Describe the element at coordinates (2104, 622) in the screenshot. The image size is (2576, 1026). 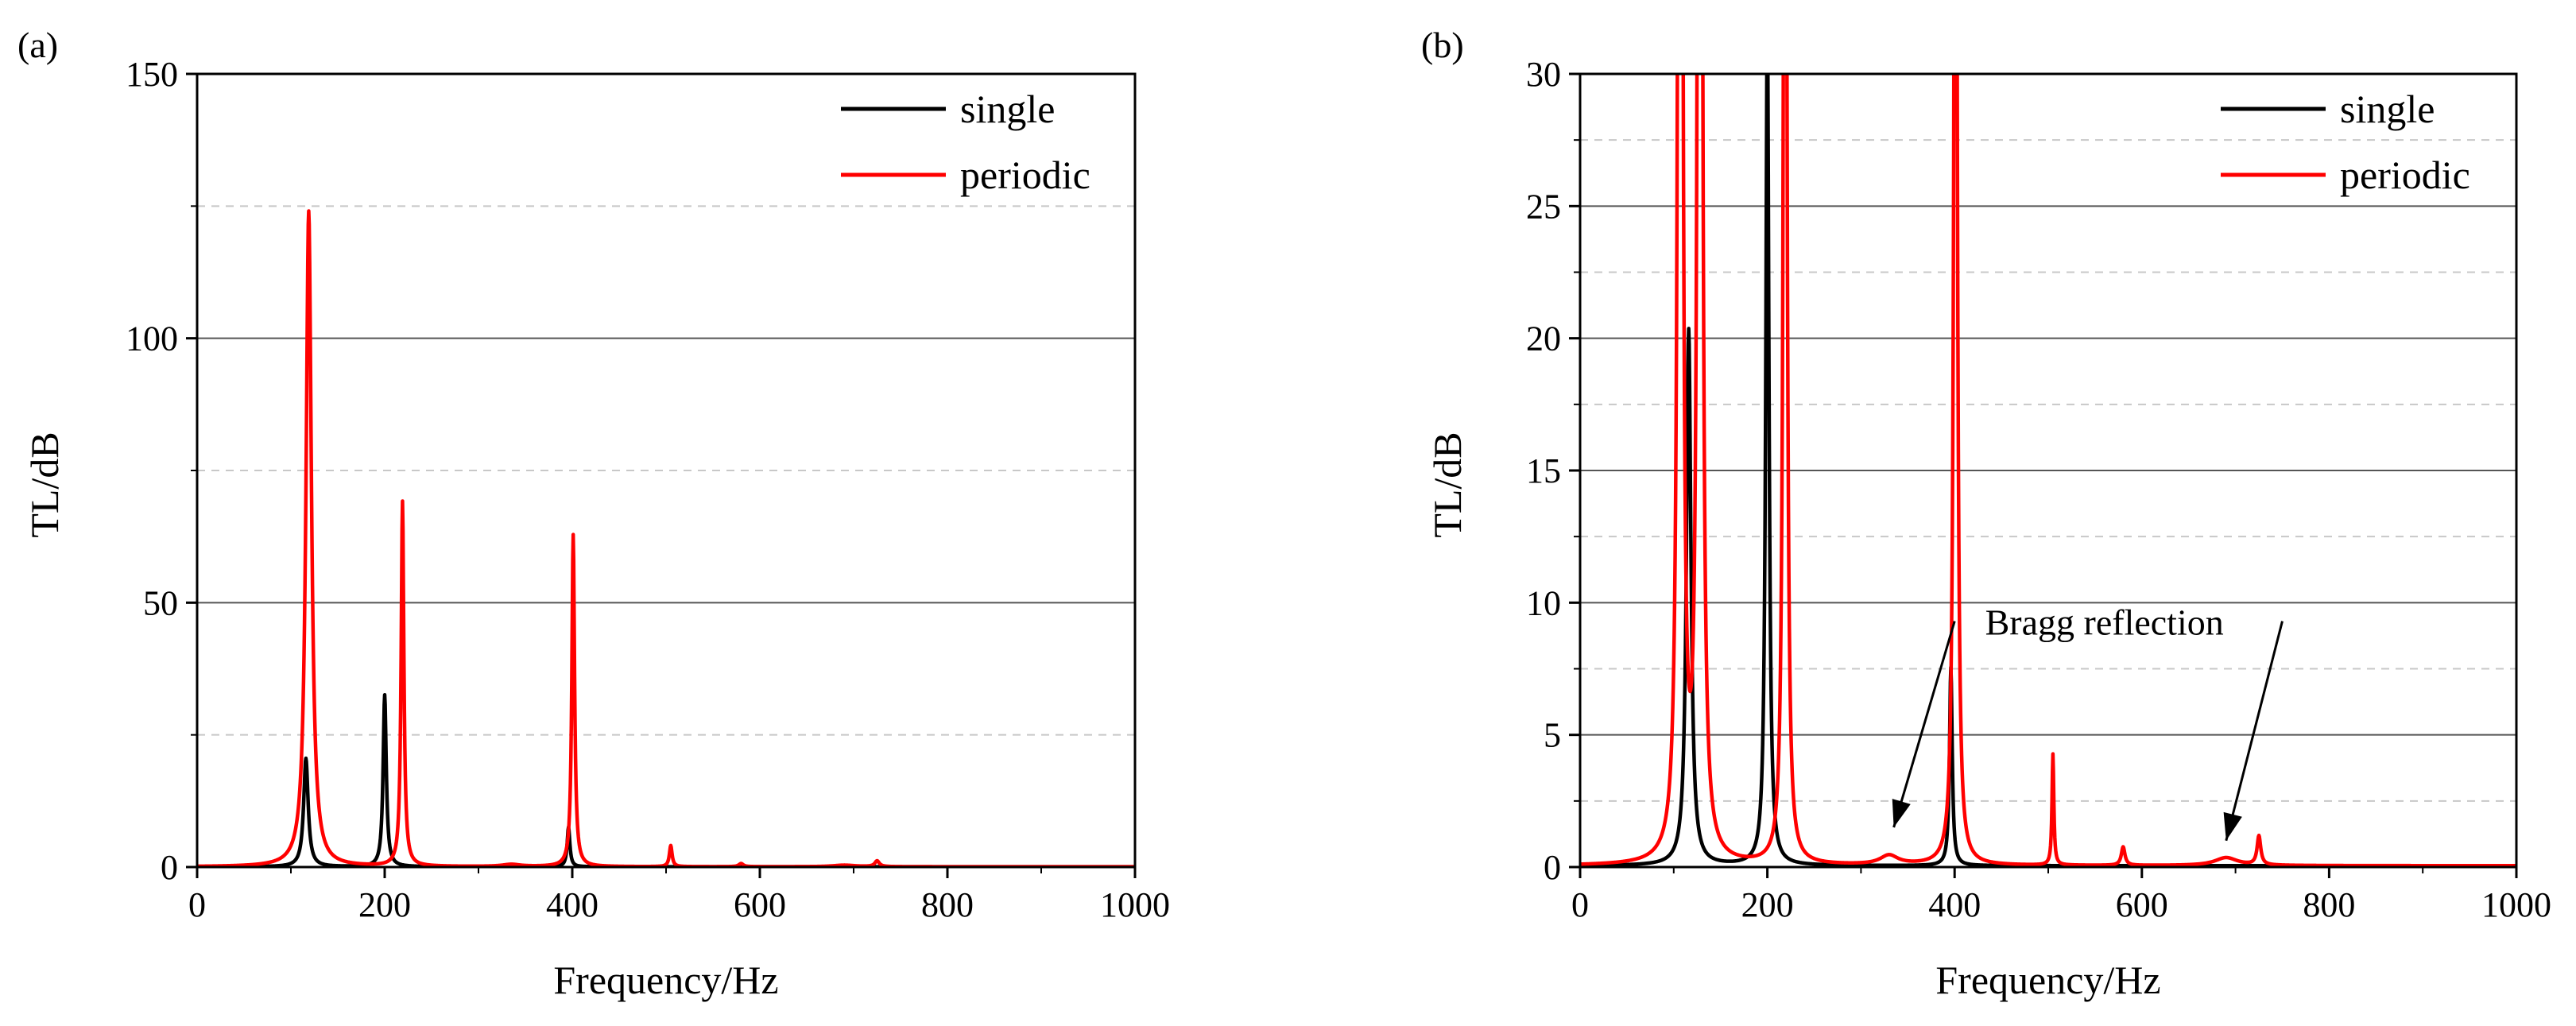
I see `annotation-text: Bragg reflection` at that location.